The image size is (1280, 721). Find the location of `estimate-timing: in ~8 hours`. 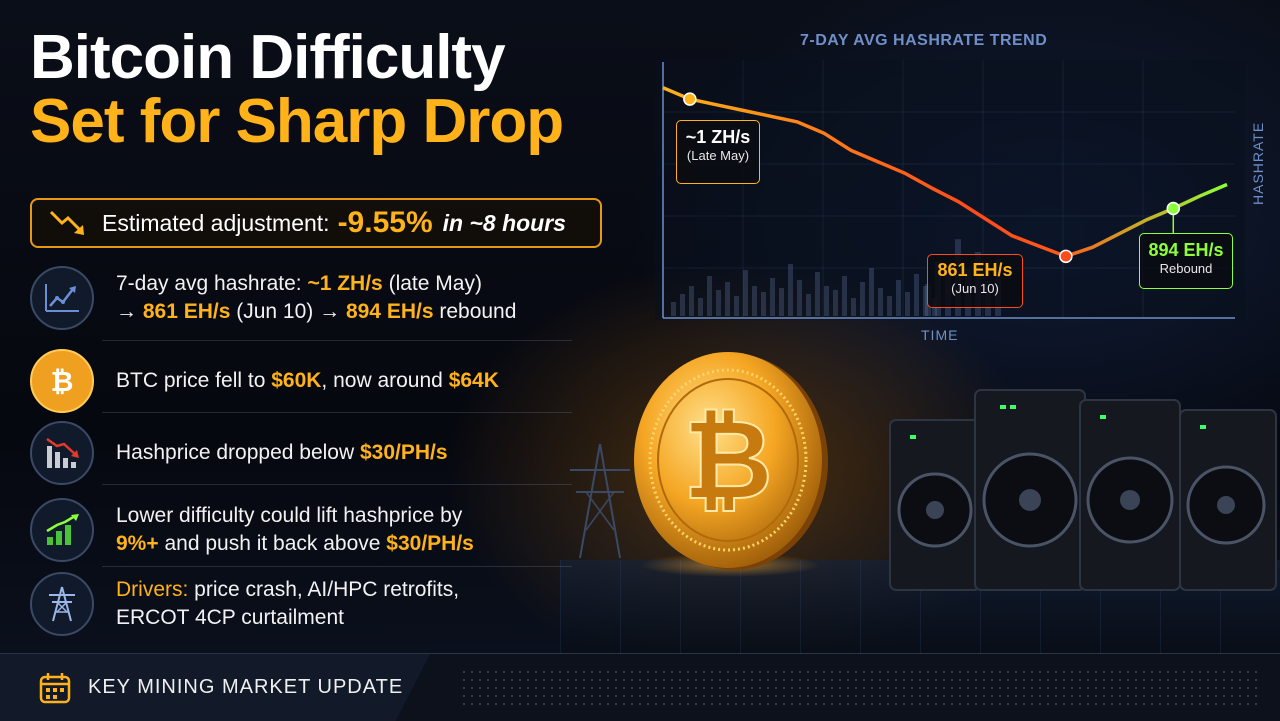

estimate-timing: in ~8 hours is located at coordinates (504, 222).